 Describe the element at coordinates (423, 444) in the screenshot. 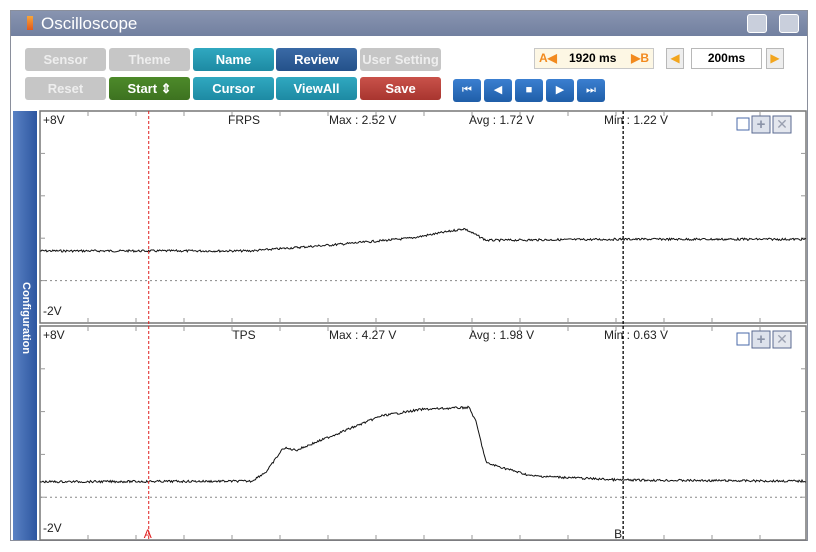

I see `trace-tps` at that location.